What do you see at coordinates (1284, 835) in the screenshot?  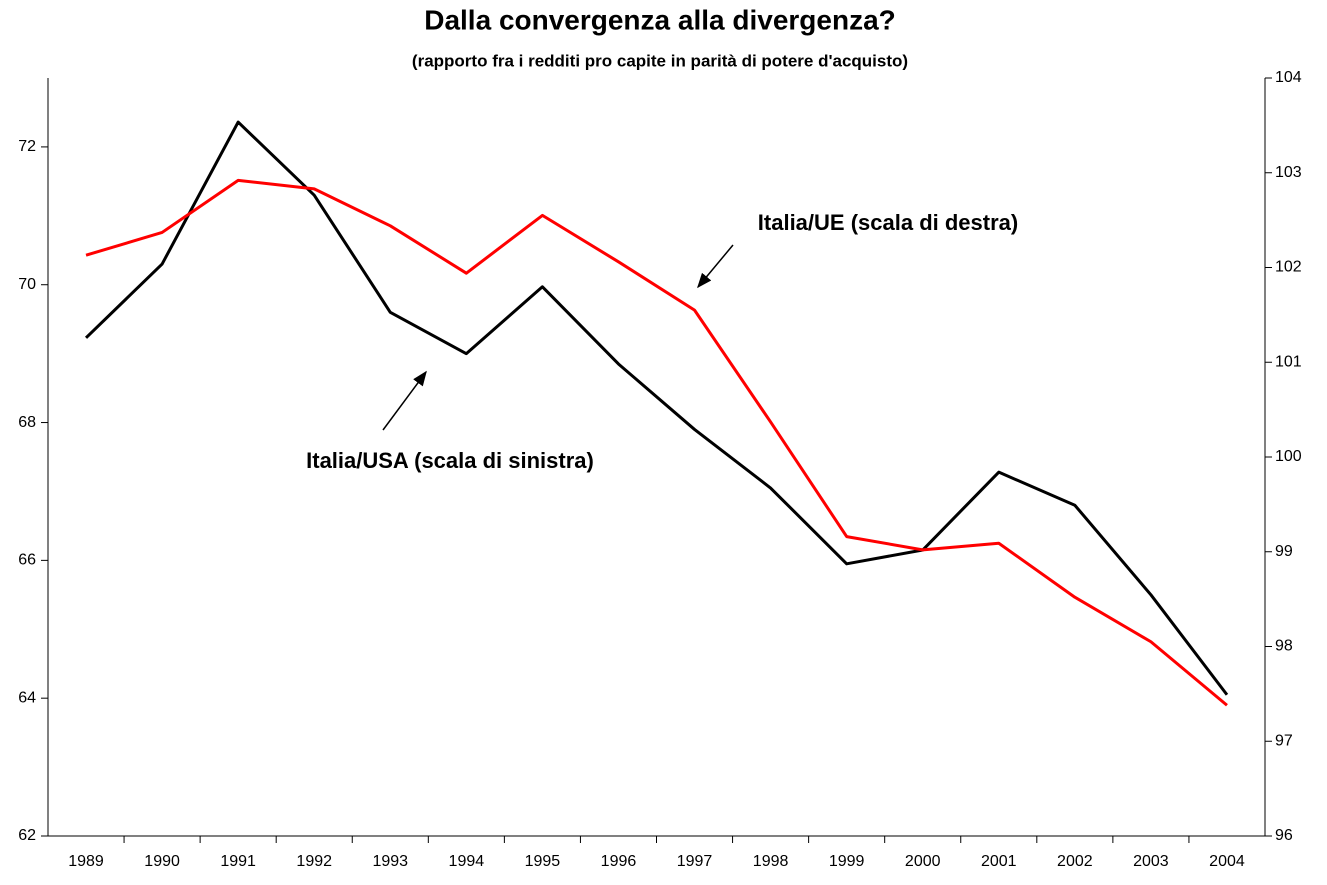 I see `y2-tick-label: 96` at bounding box center [1284, 835].